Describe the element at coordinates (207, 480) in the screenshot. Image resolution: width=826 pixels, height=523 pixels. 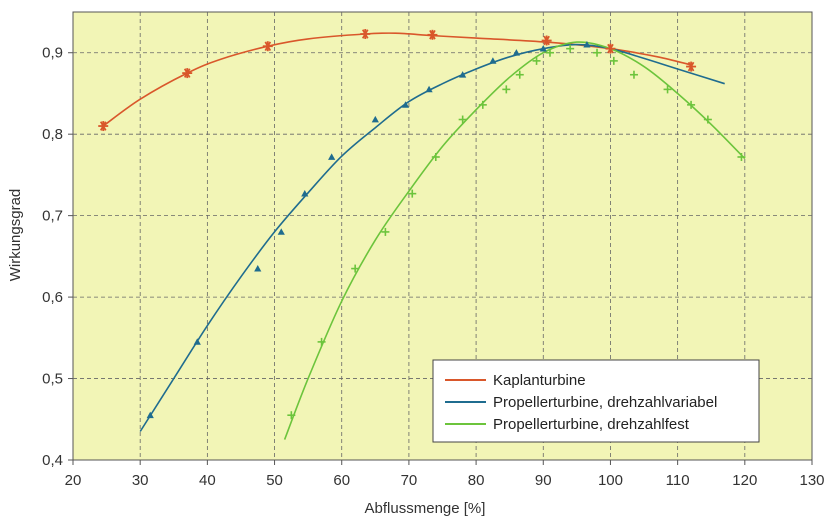
I see `x-tick-label: 40` at that location.